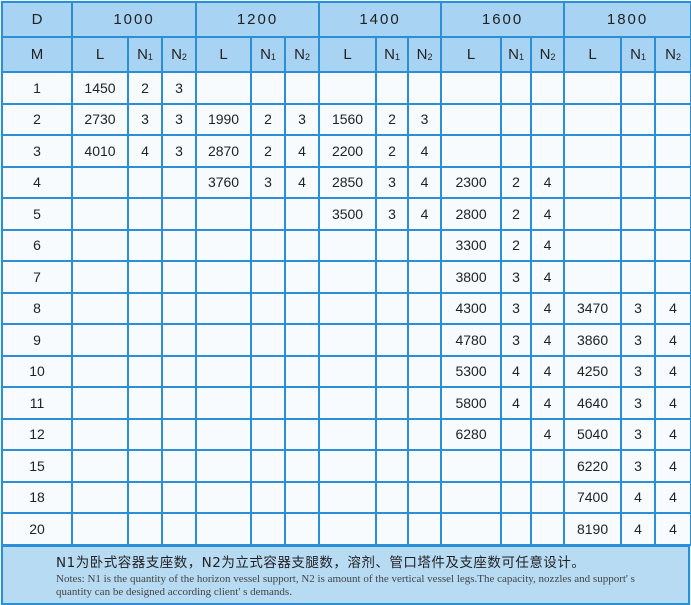 This screenshot has width=691, height=605. I want to click on diameter-1800: 1800, so click(627, 19).